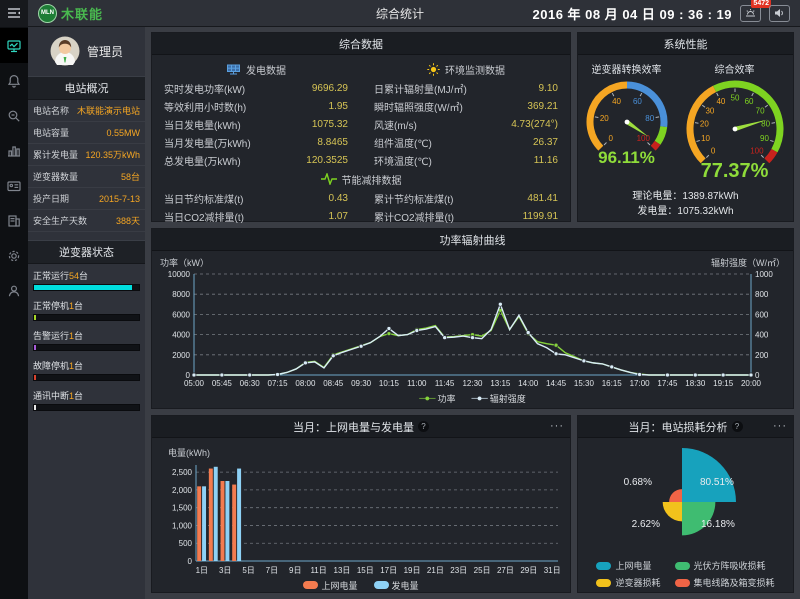 This screenshot has width=800, height=599. I want to click on svg-text: 13:15, so click(500, 383).